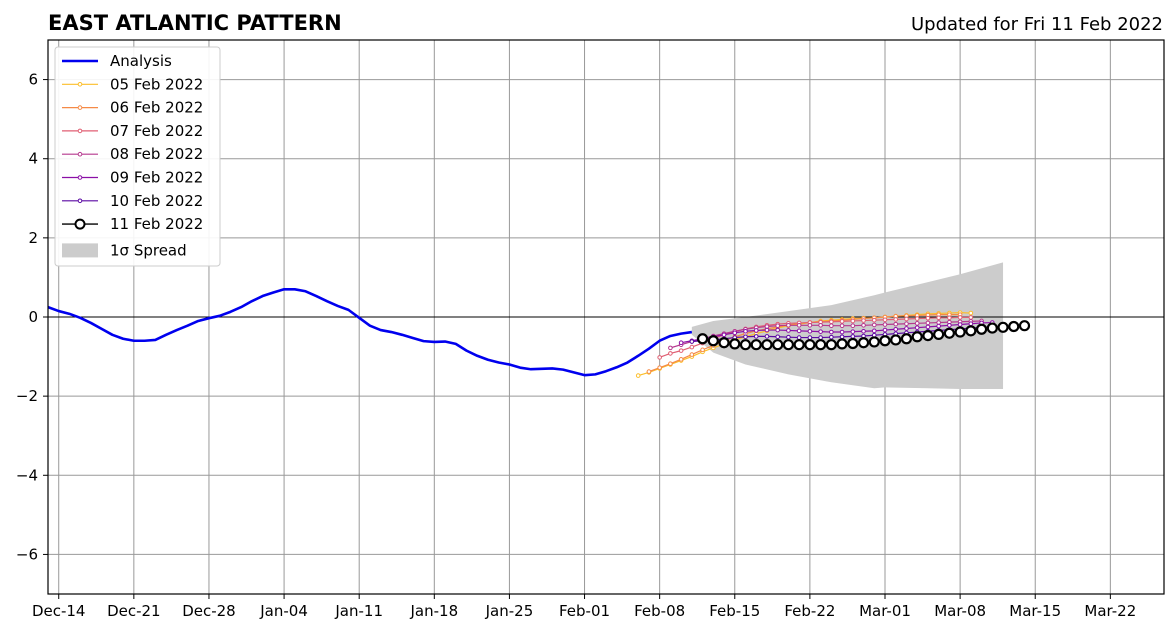  What do you see at coordinates (156, 201) in the screenshot?
I see `legend-label: 10 Feb 2022` at bounding box center [156, 201].